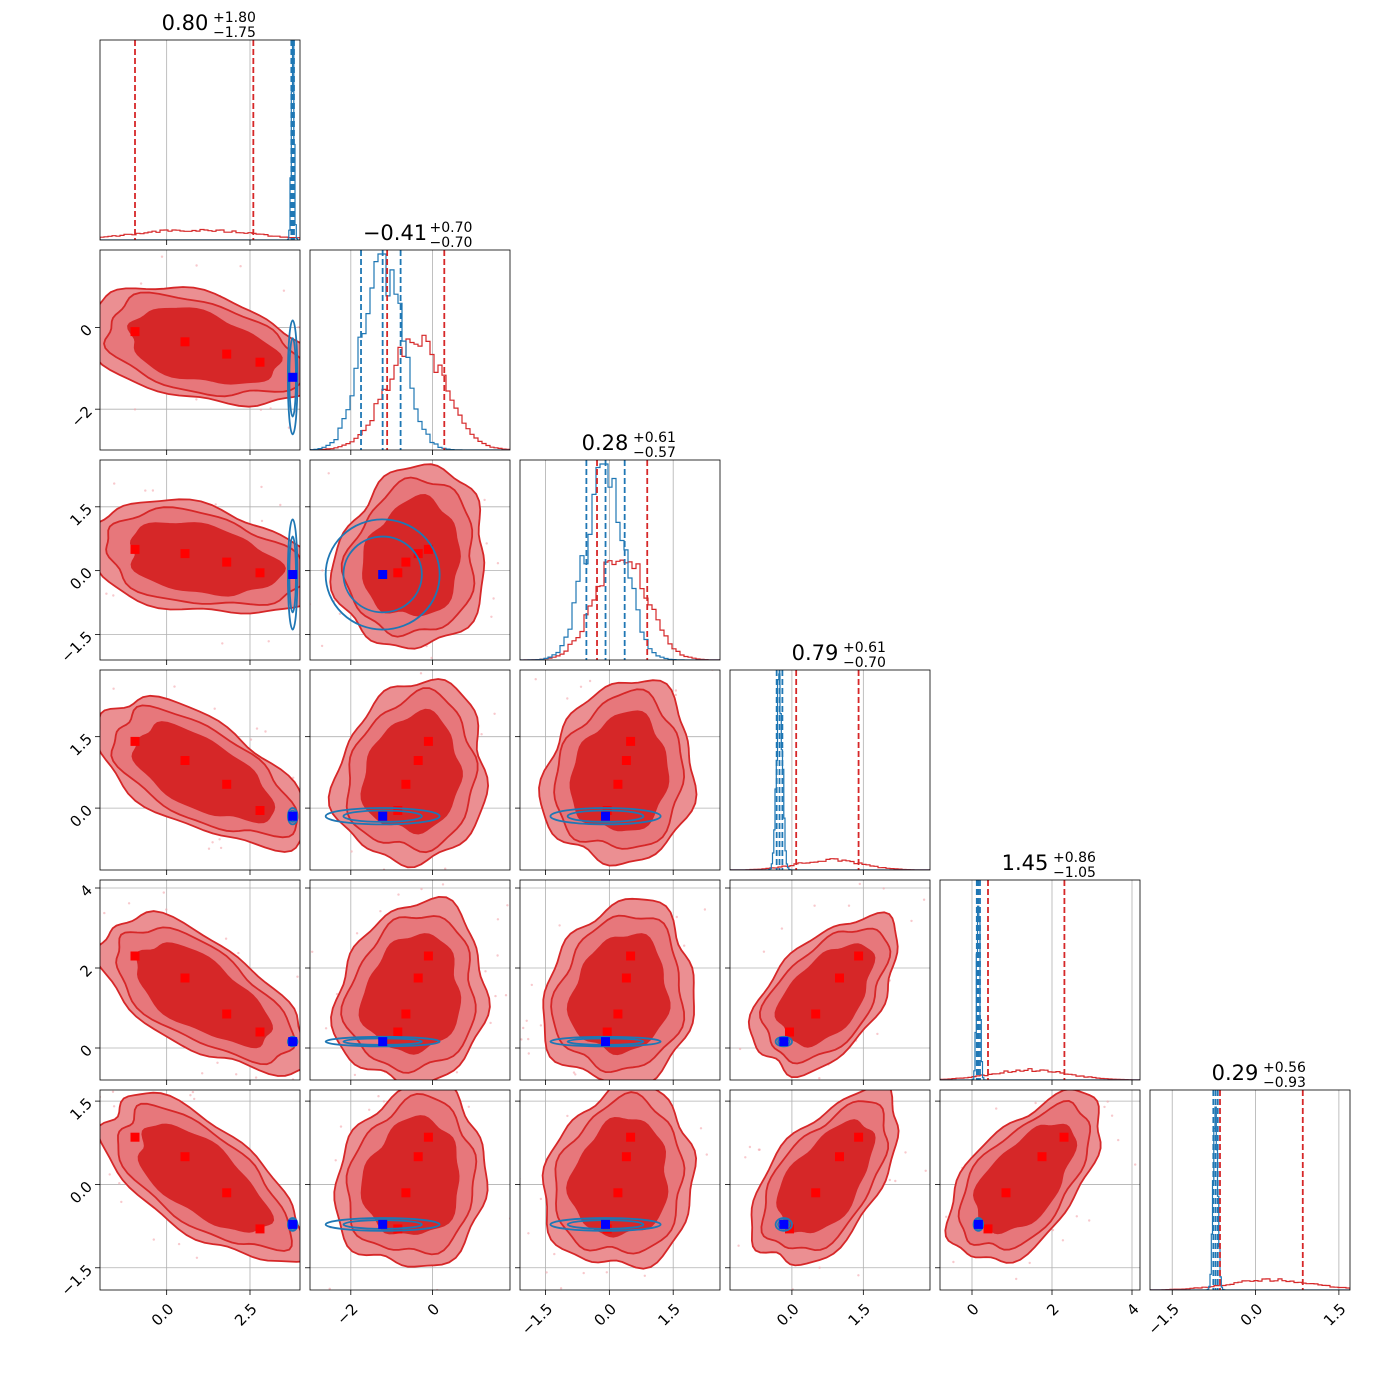  I want to click on y-tick-label: 4, so click(86, 890).